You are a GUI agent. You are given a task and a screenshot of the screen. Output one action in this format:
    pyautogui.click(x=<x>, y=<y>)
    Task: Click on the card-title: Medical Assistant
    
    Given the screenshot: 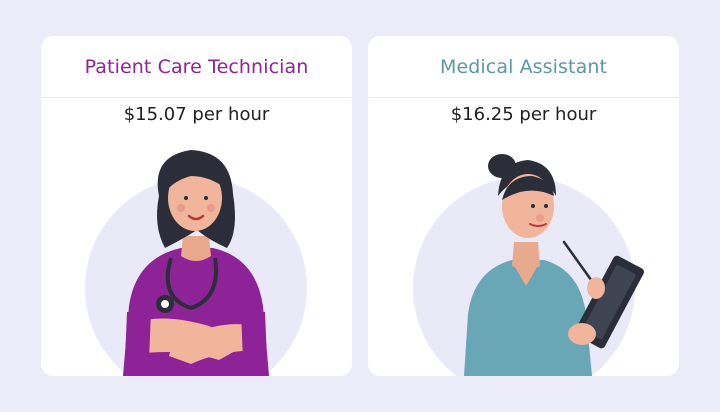 What is the action you would take?
    pyautogui.click(x=523, y=67)
    